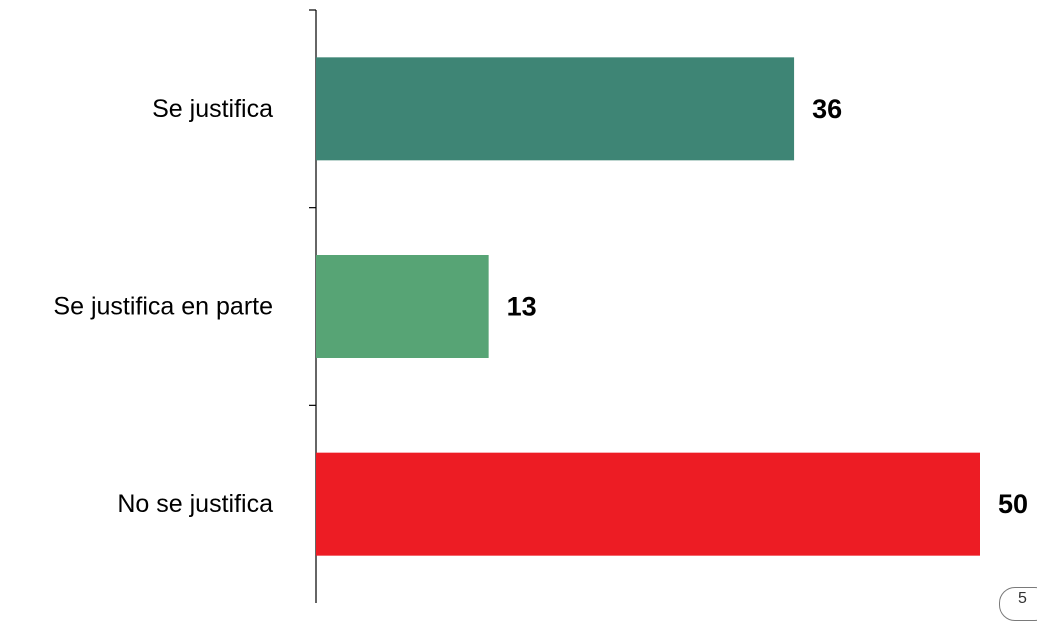 The width and height of the screenshot is (1037, 621). Describe the element at coordinates (522, 307) in the screenshot. I see `data-label: 13` at that location.